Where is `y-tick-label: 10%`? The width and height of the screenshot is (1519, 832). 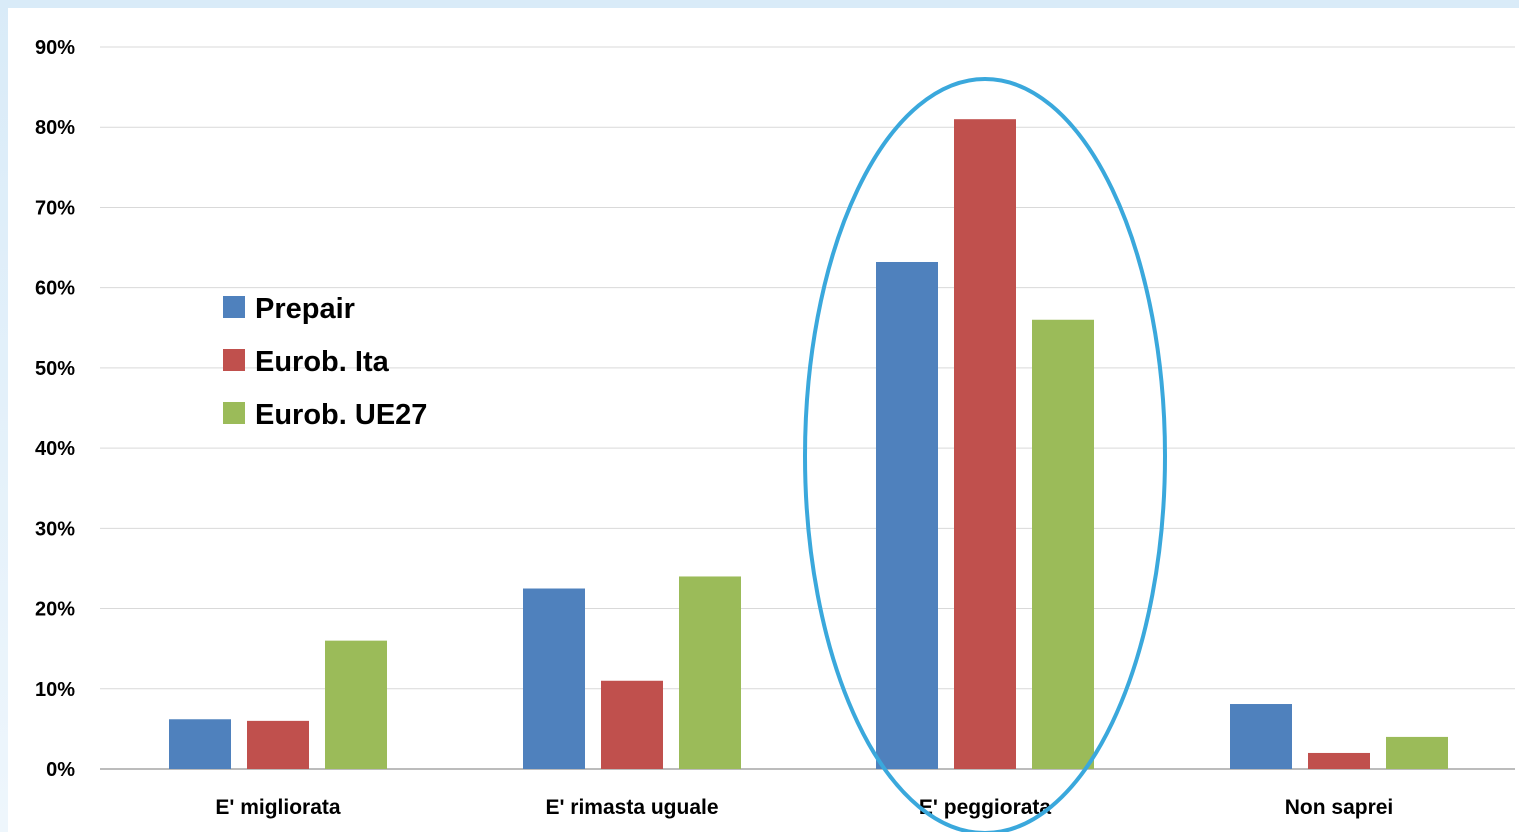
y-tick-label: 10% is located at coordinates (55, 690).